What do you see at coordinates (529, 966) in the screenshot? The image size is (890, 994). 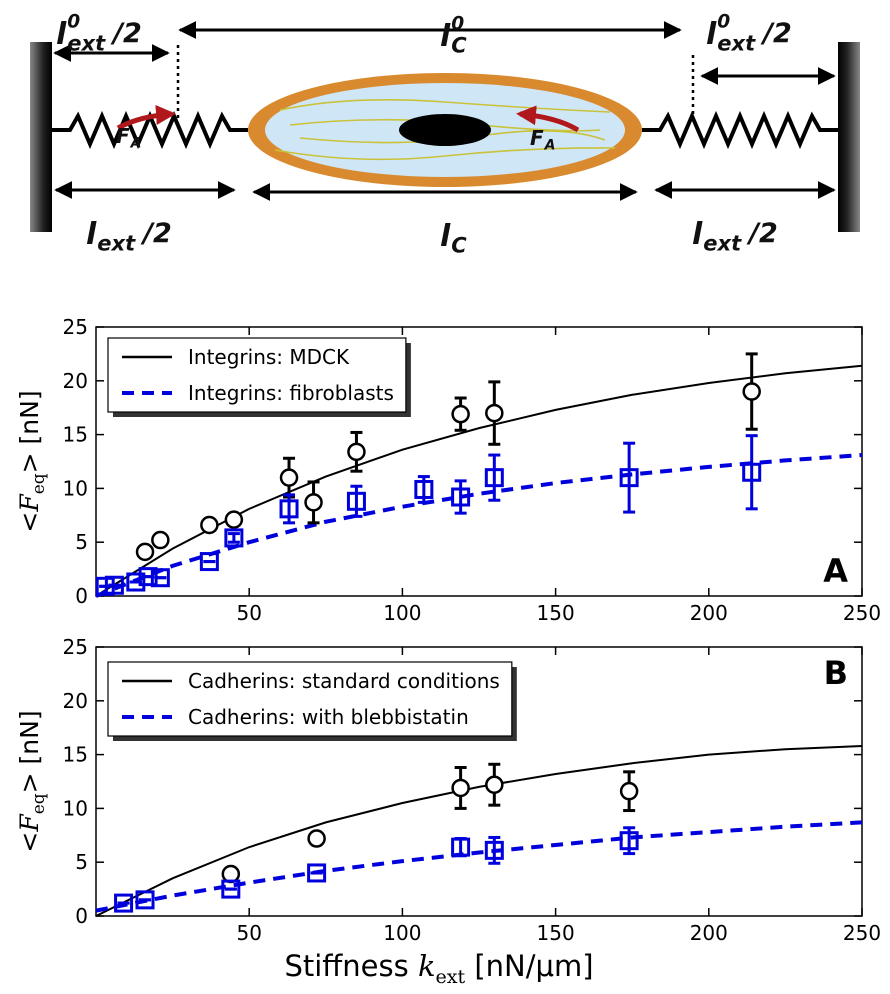 I see `label-part: [nN/μm]` at bounding box center [529, 966].